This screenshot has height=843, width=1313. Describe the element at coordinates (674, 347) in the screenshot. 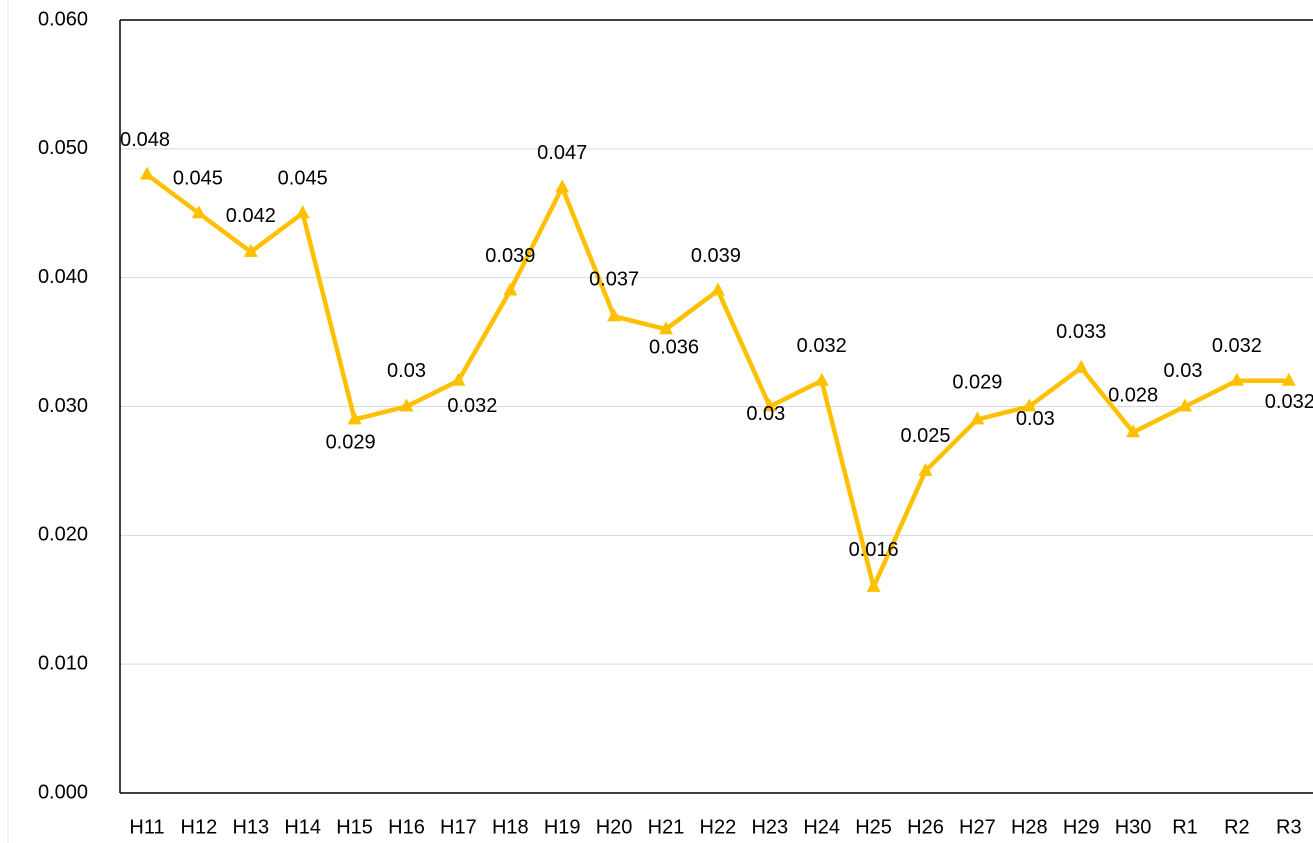

I see `data-label: 0.036` at that location.